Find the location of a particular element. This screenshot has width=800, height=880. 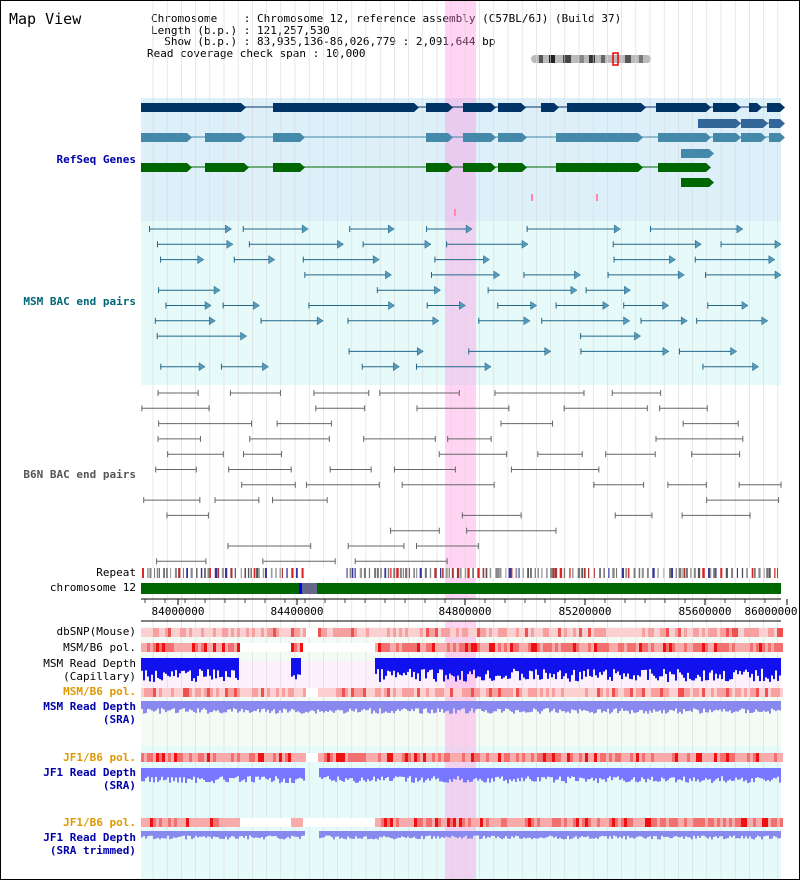

gene-exon is located at coordinates (477, 167).